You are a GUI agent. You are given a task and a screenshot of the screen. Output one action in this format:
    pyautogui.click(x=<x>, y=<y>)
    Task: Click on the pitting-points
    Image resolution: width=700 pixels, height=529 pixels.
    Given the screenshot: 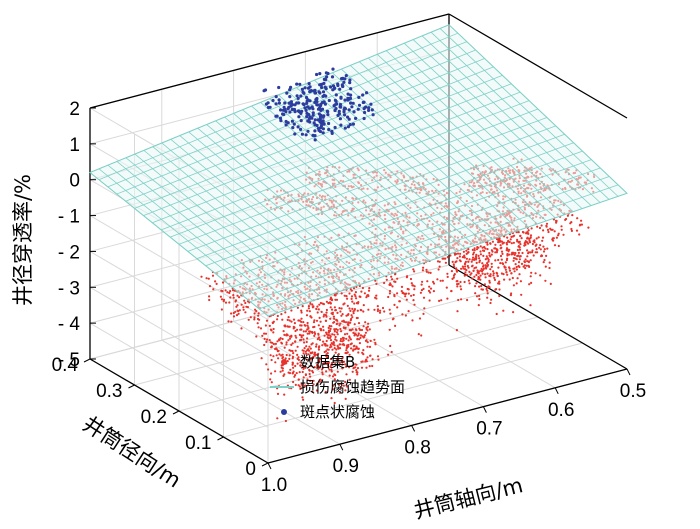 What is the action you would take?
    pyautogui.click(x=318, y=104)
    